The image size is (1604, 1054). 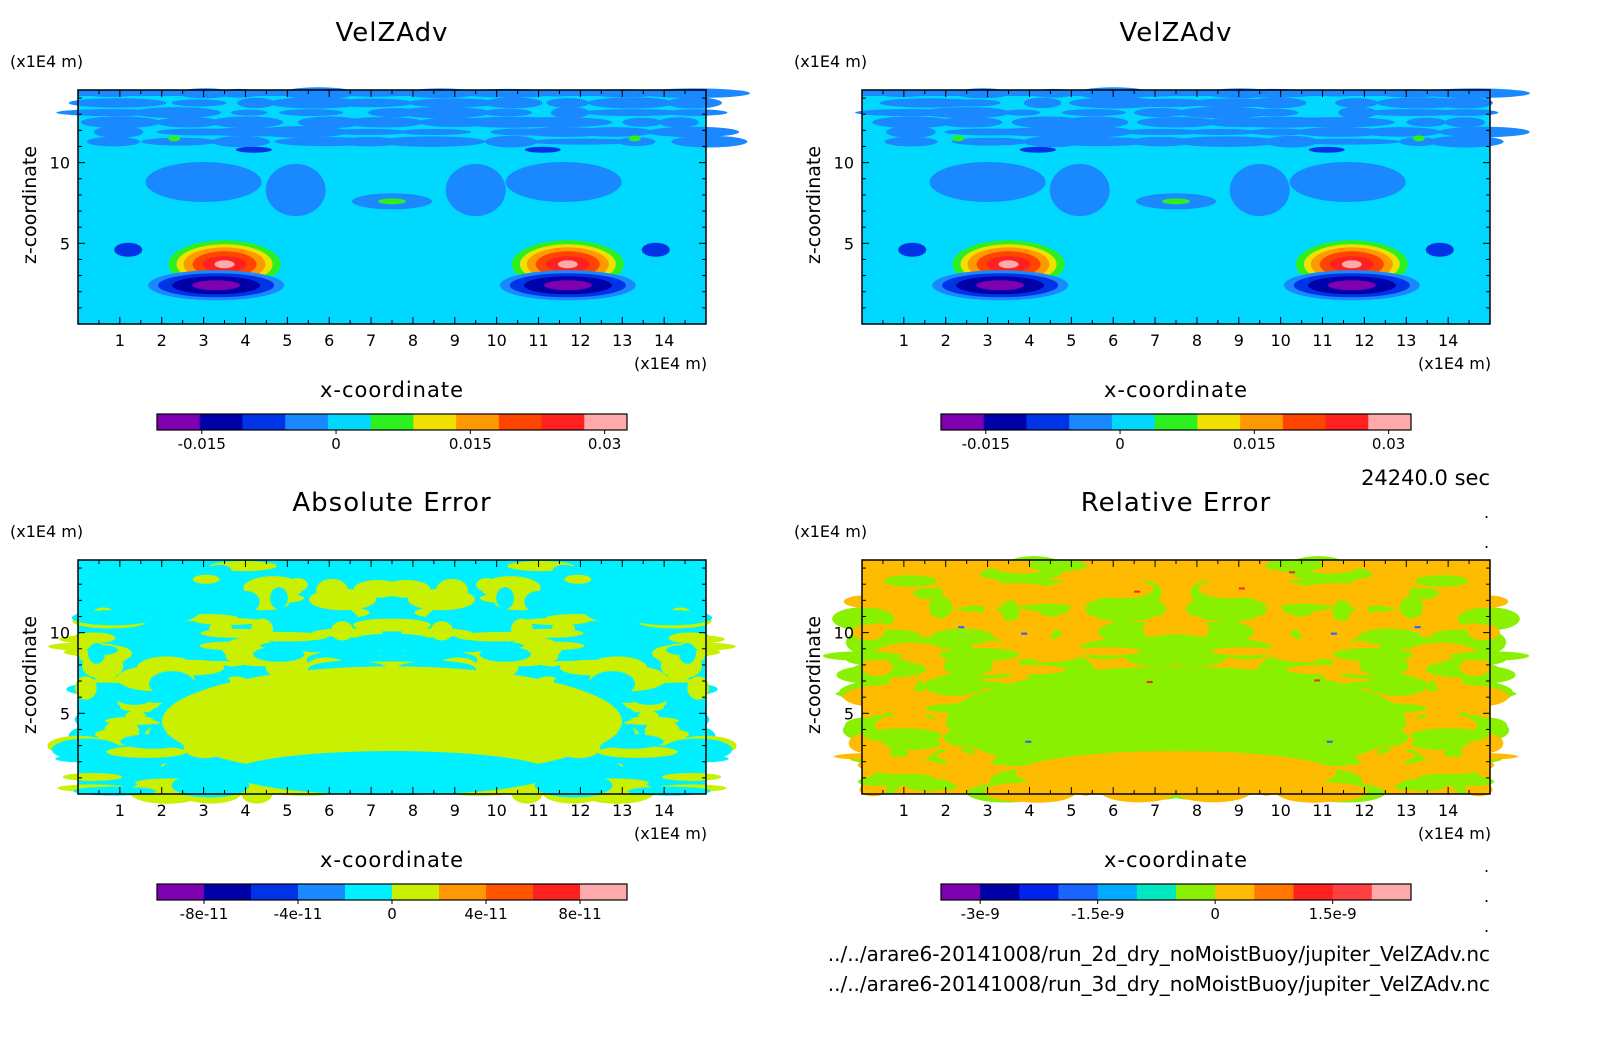 I want to click on y-unit-label: (x1E4 m), so click(x=47, y=61).